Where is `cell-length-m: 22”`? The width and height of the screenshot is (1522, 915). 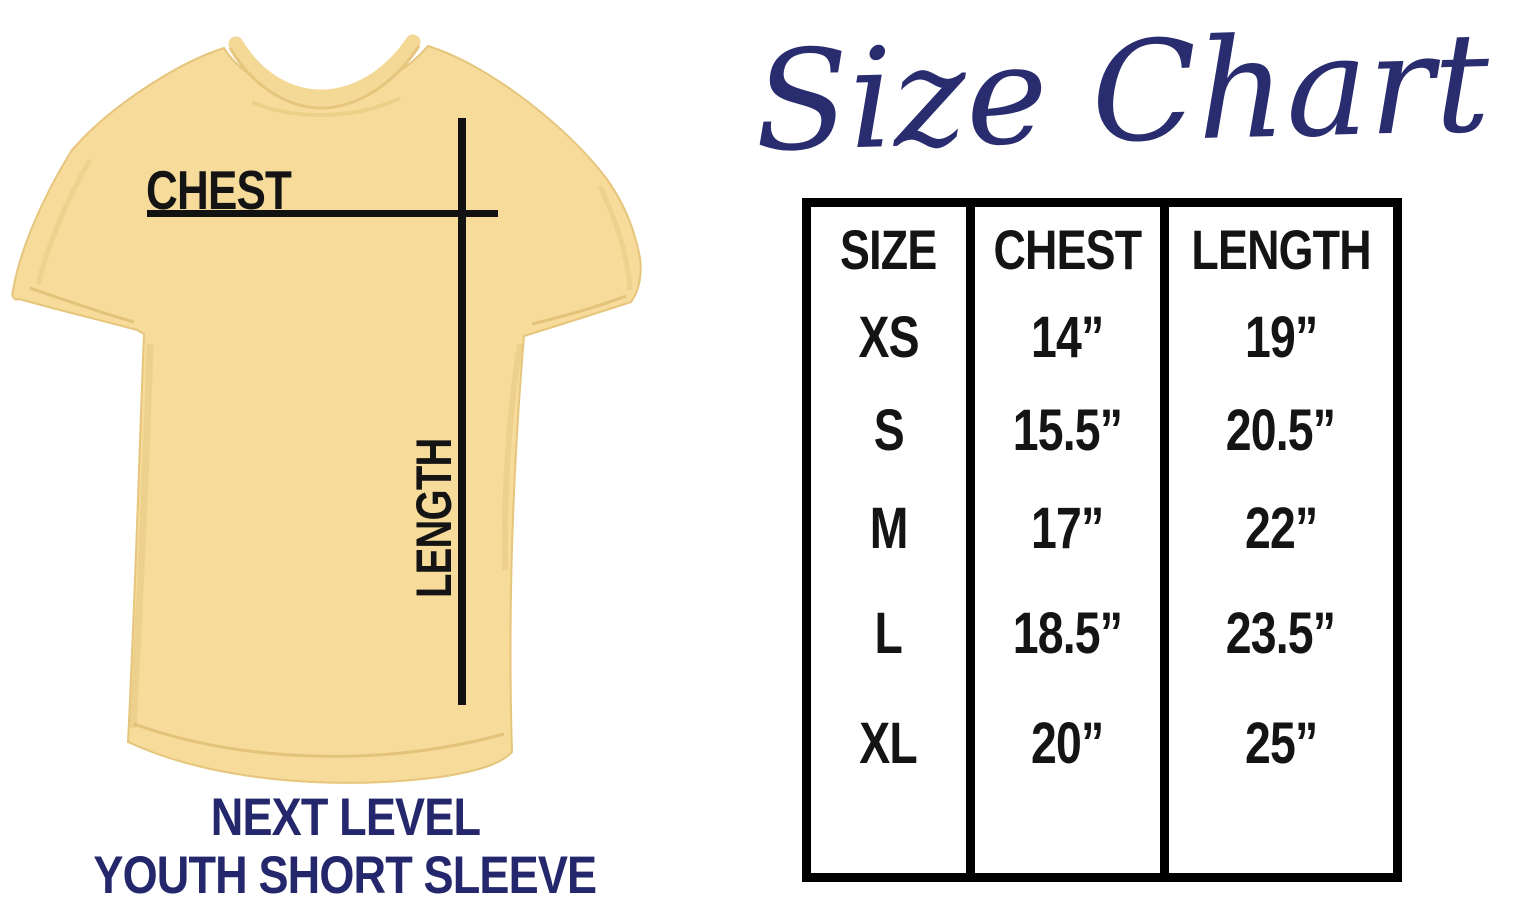
cell-length-m: 22” is located at coordinates (1281, 528).